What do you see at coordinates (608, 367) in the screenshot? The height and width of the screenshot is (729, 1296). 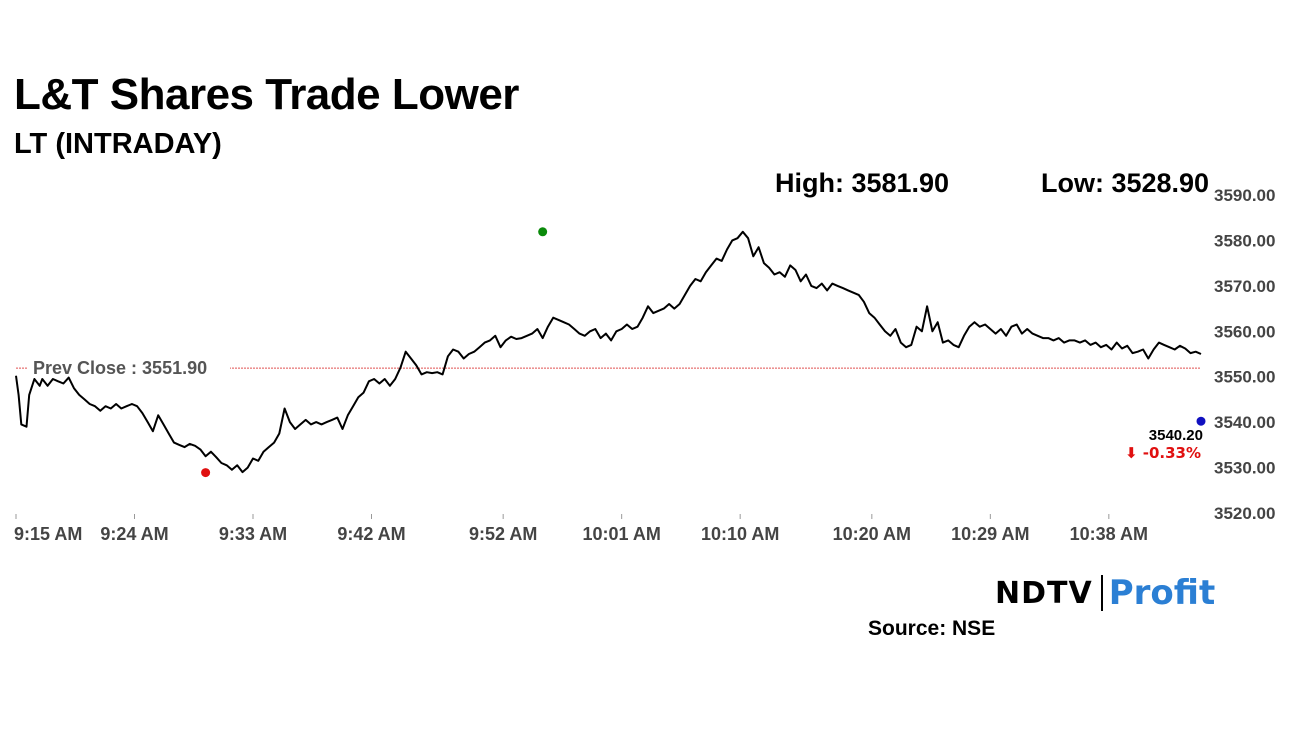 I see `prev-close-reference: Prev Close : 3551.90` at bounding box center [608, 367].